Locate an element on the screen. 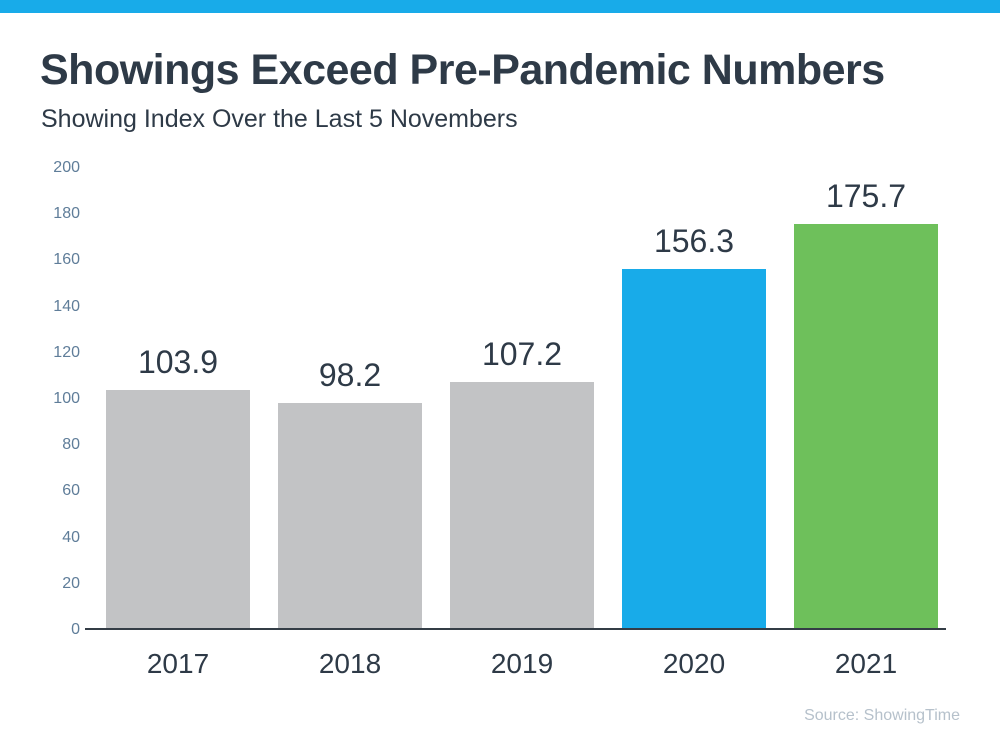  x-tick-label: 2021 is located at coordinates (866, 663).